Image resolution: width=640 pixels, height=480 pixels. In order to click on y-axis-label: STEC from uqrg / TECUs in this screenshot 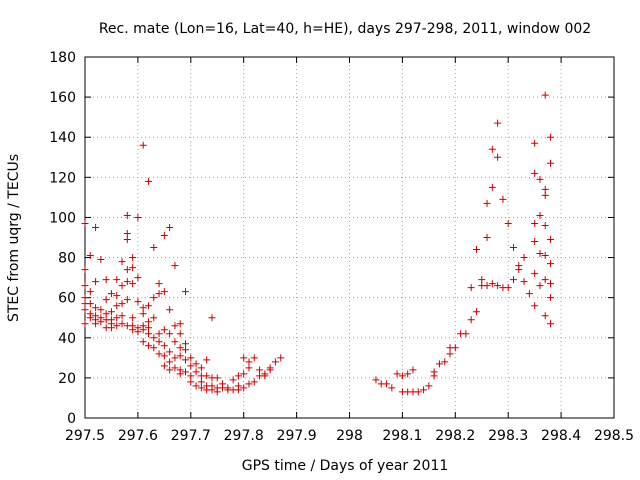, I will do `click(14, 238)`.